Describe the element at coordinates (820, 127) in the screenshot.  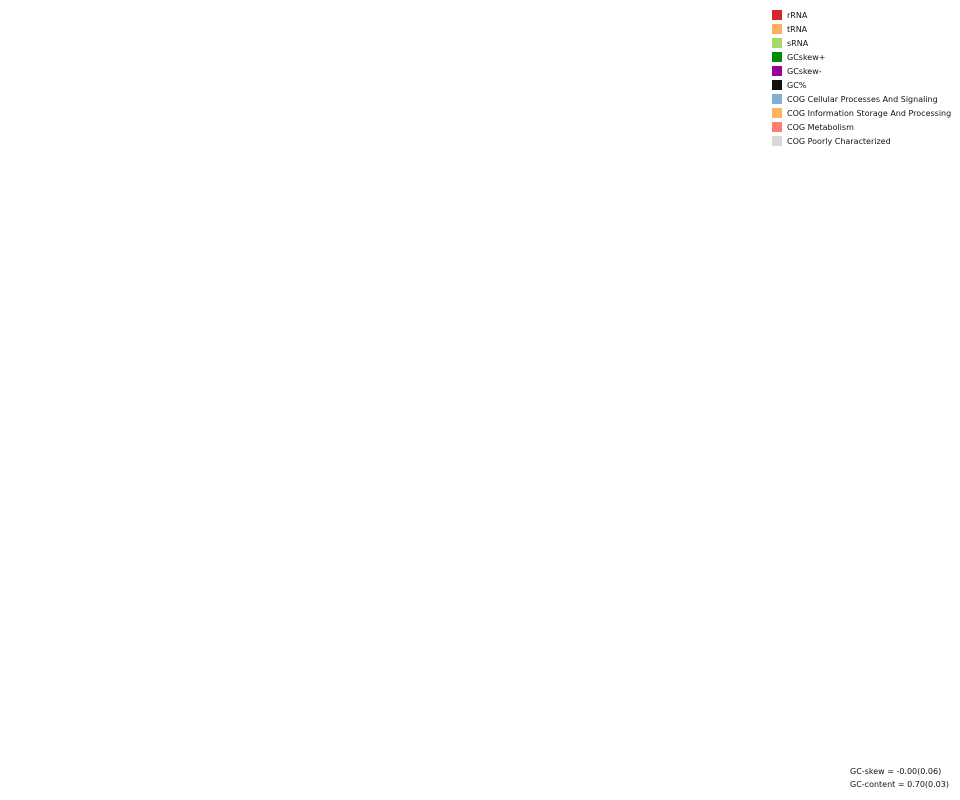
I see `legend-label: COG Metabolism` at that location.